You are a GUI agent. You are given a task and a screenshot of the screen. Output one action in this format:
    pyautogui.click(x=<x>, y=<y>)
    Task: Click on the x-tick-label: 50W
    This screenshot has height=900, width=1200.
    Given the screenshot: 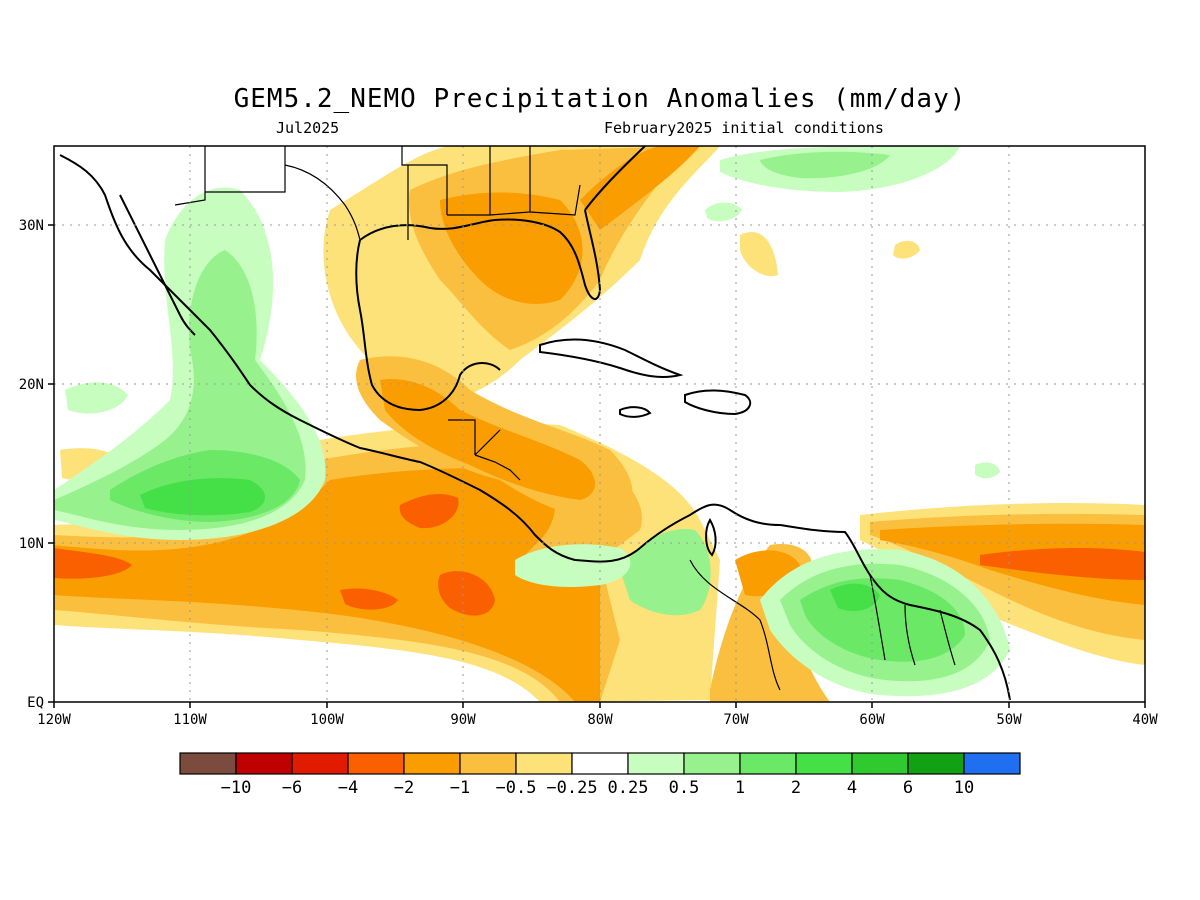 What is the action you would take?
    pyautogui.click(x=1009, y=720)
    